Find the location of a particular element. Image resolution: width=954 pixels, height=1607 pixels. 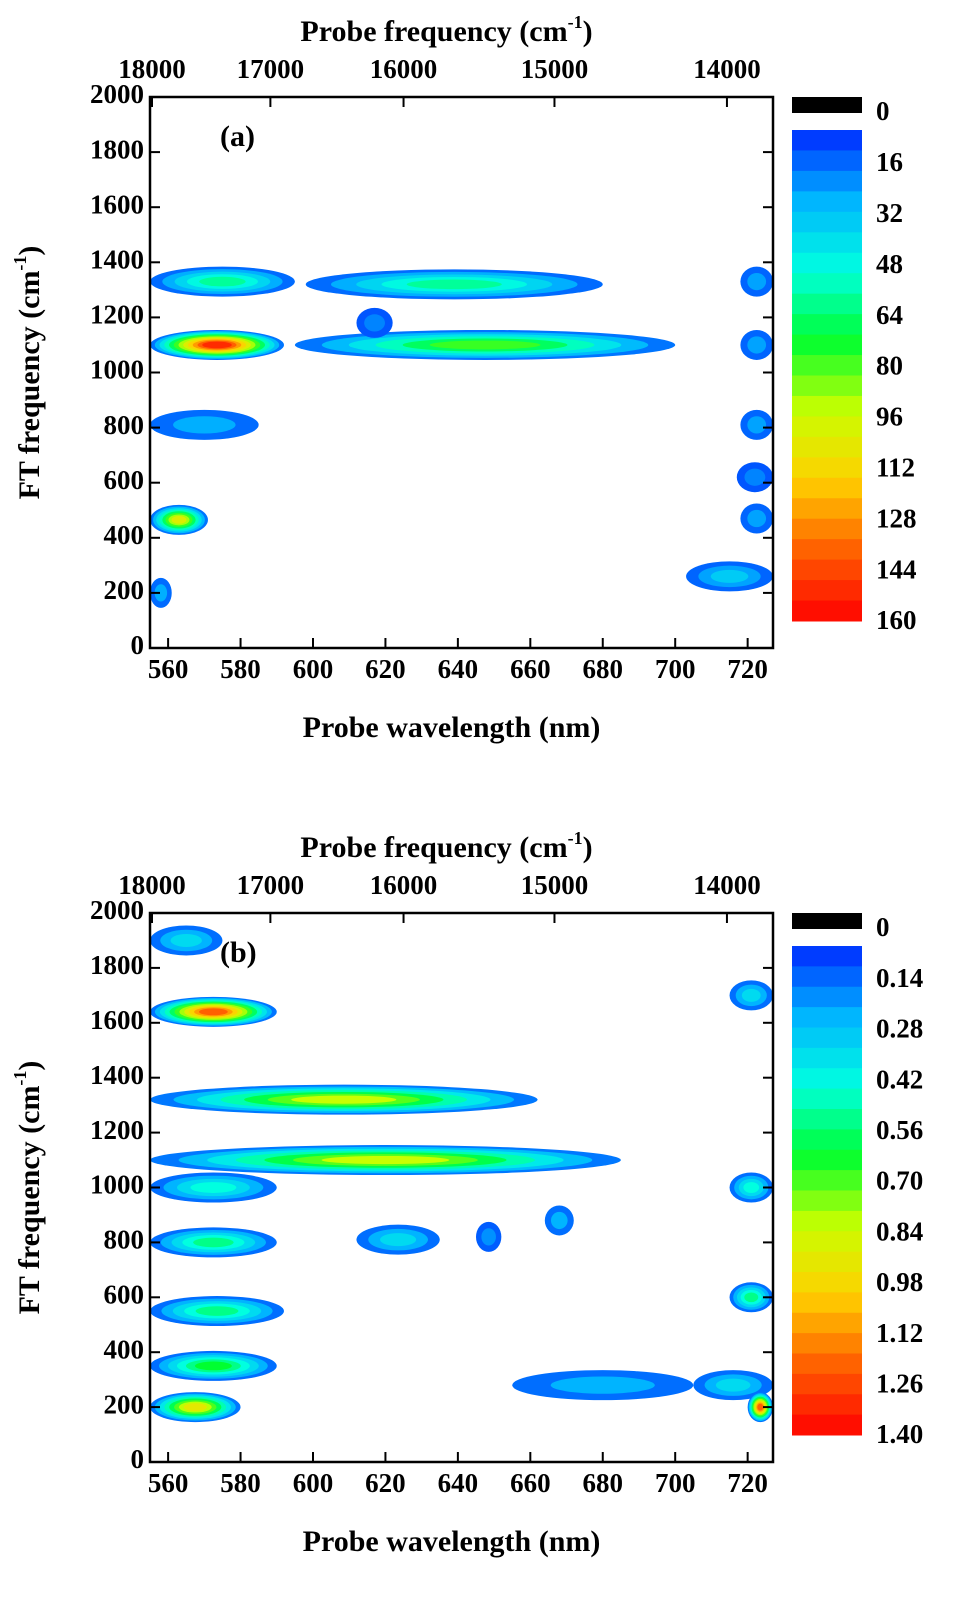

y-tick-label: 400 is located at coordinates (124, 1349).